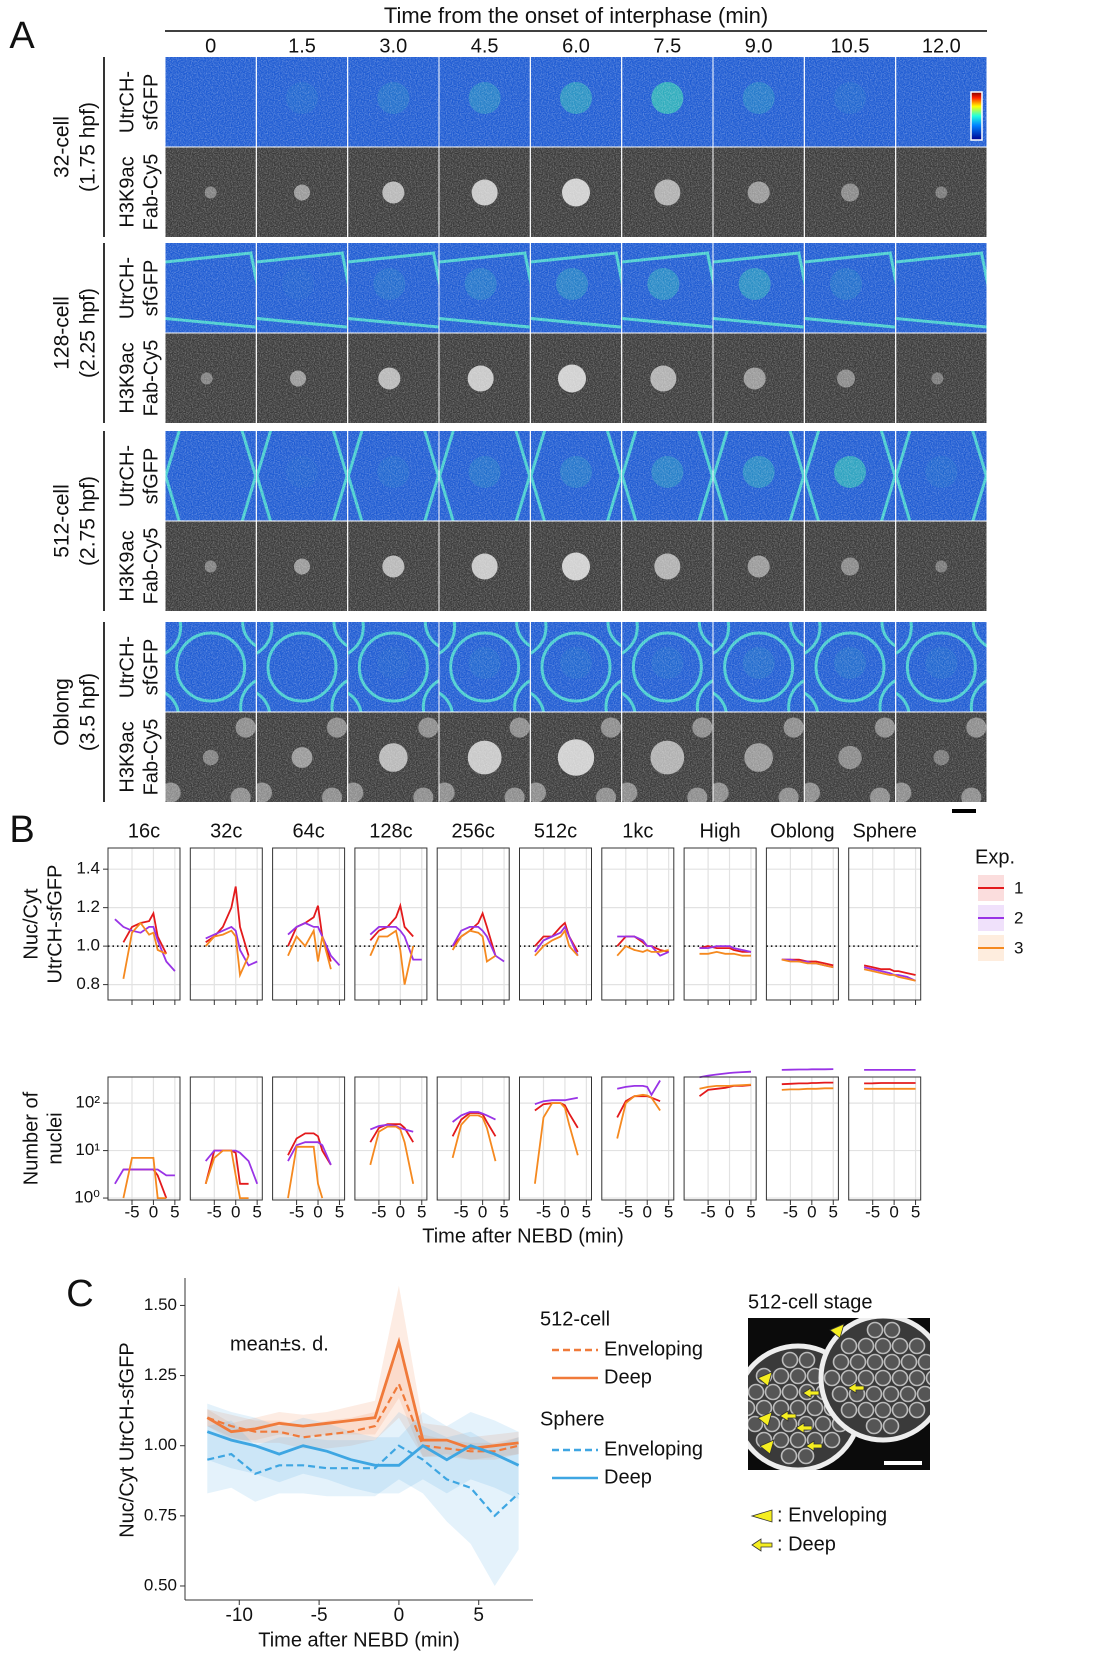 The width and height of the screenshot is (1095, 1655). What do you see at coordinates (390, 831) in the screenshot?
I see `facet-title: 128c` at bounding box center [390, 831].